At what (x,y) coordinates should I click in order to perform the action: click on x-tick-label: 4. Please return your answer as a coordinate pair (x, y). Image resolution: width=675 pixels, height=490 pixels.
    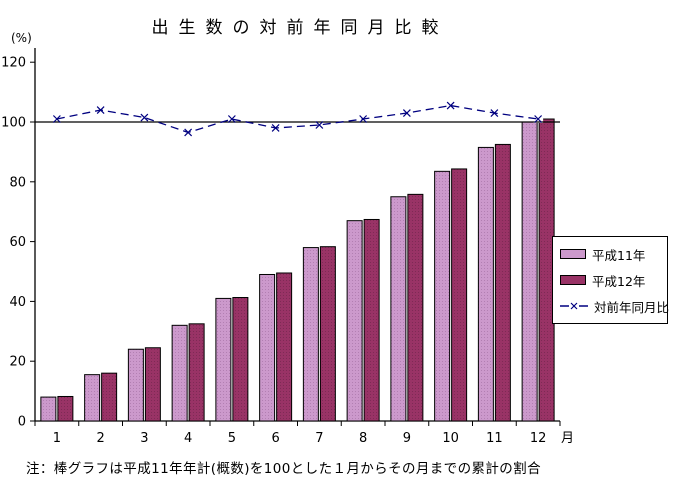
    Looking at the image, I should click on (188, 438).